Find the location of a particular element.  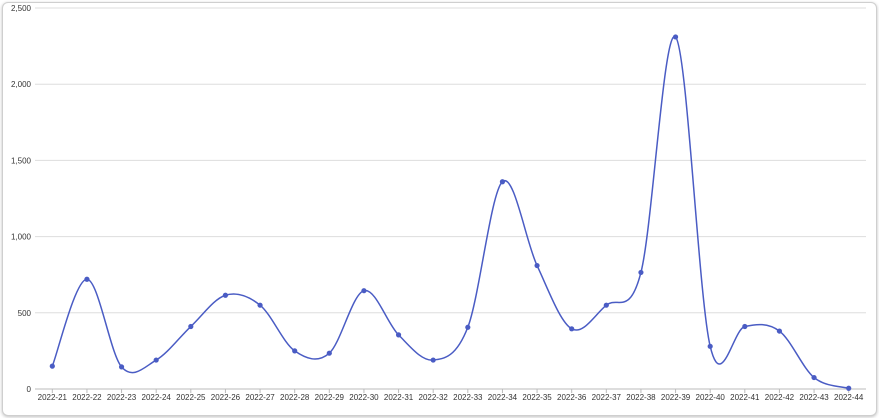

x-tick-label: 2022-25 is located at coordinates (191, 397).